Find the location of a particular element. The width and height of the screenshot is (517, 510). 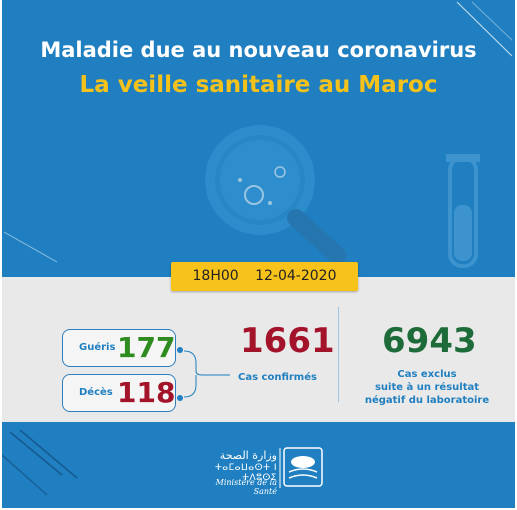

recovered-pill: Guéris 177 is located at coordinates (119, 348).